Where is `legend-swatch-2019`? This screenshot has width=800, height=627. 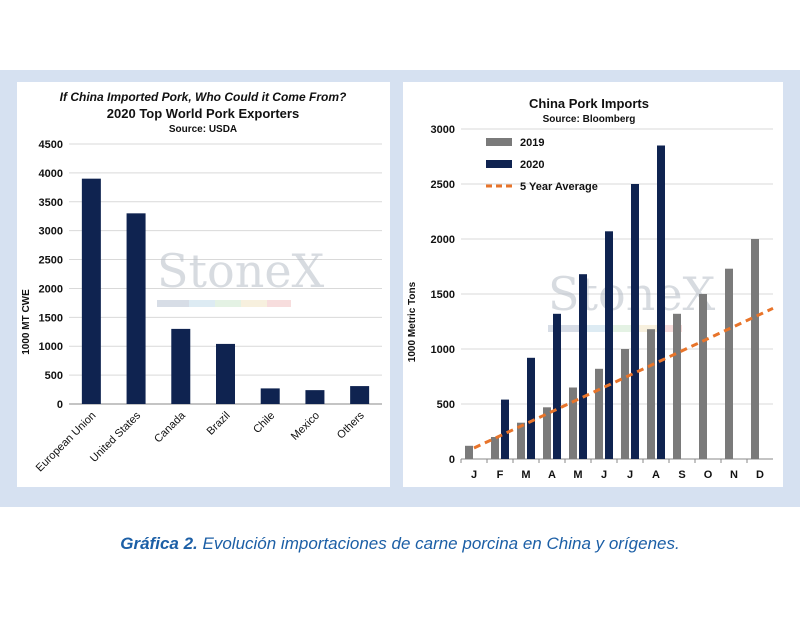
legend-swatch-2019 is located at coordinates (499, 142).